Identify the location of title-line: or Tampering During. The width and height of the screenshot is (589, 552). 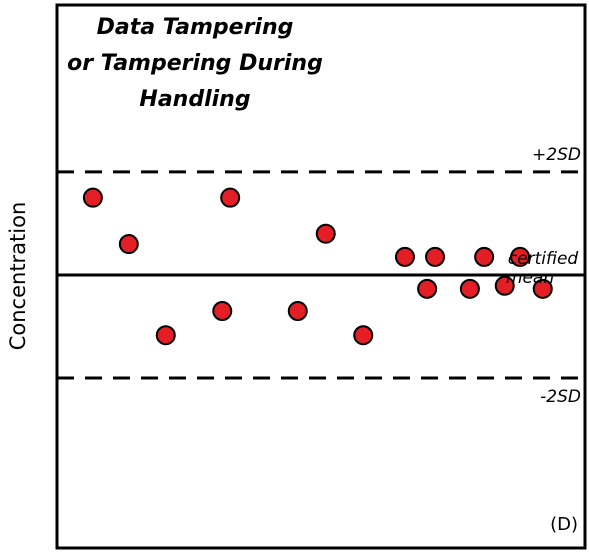
(195, 63).